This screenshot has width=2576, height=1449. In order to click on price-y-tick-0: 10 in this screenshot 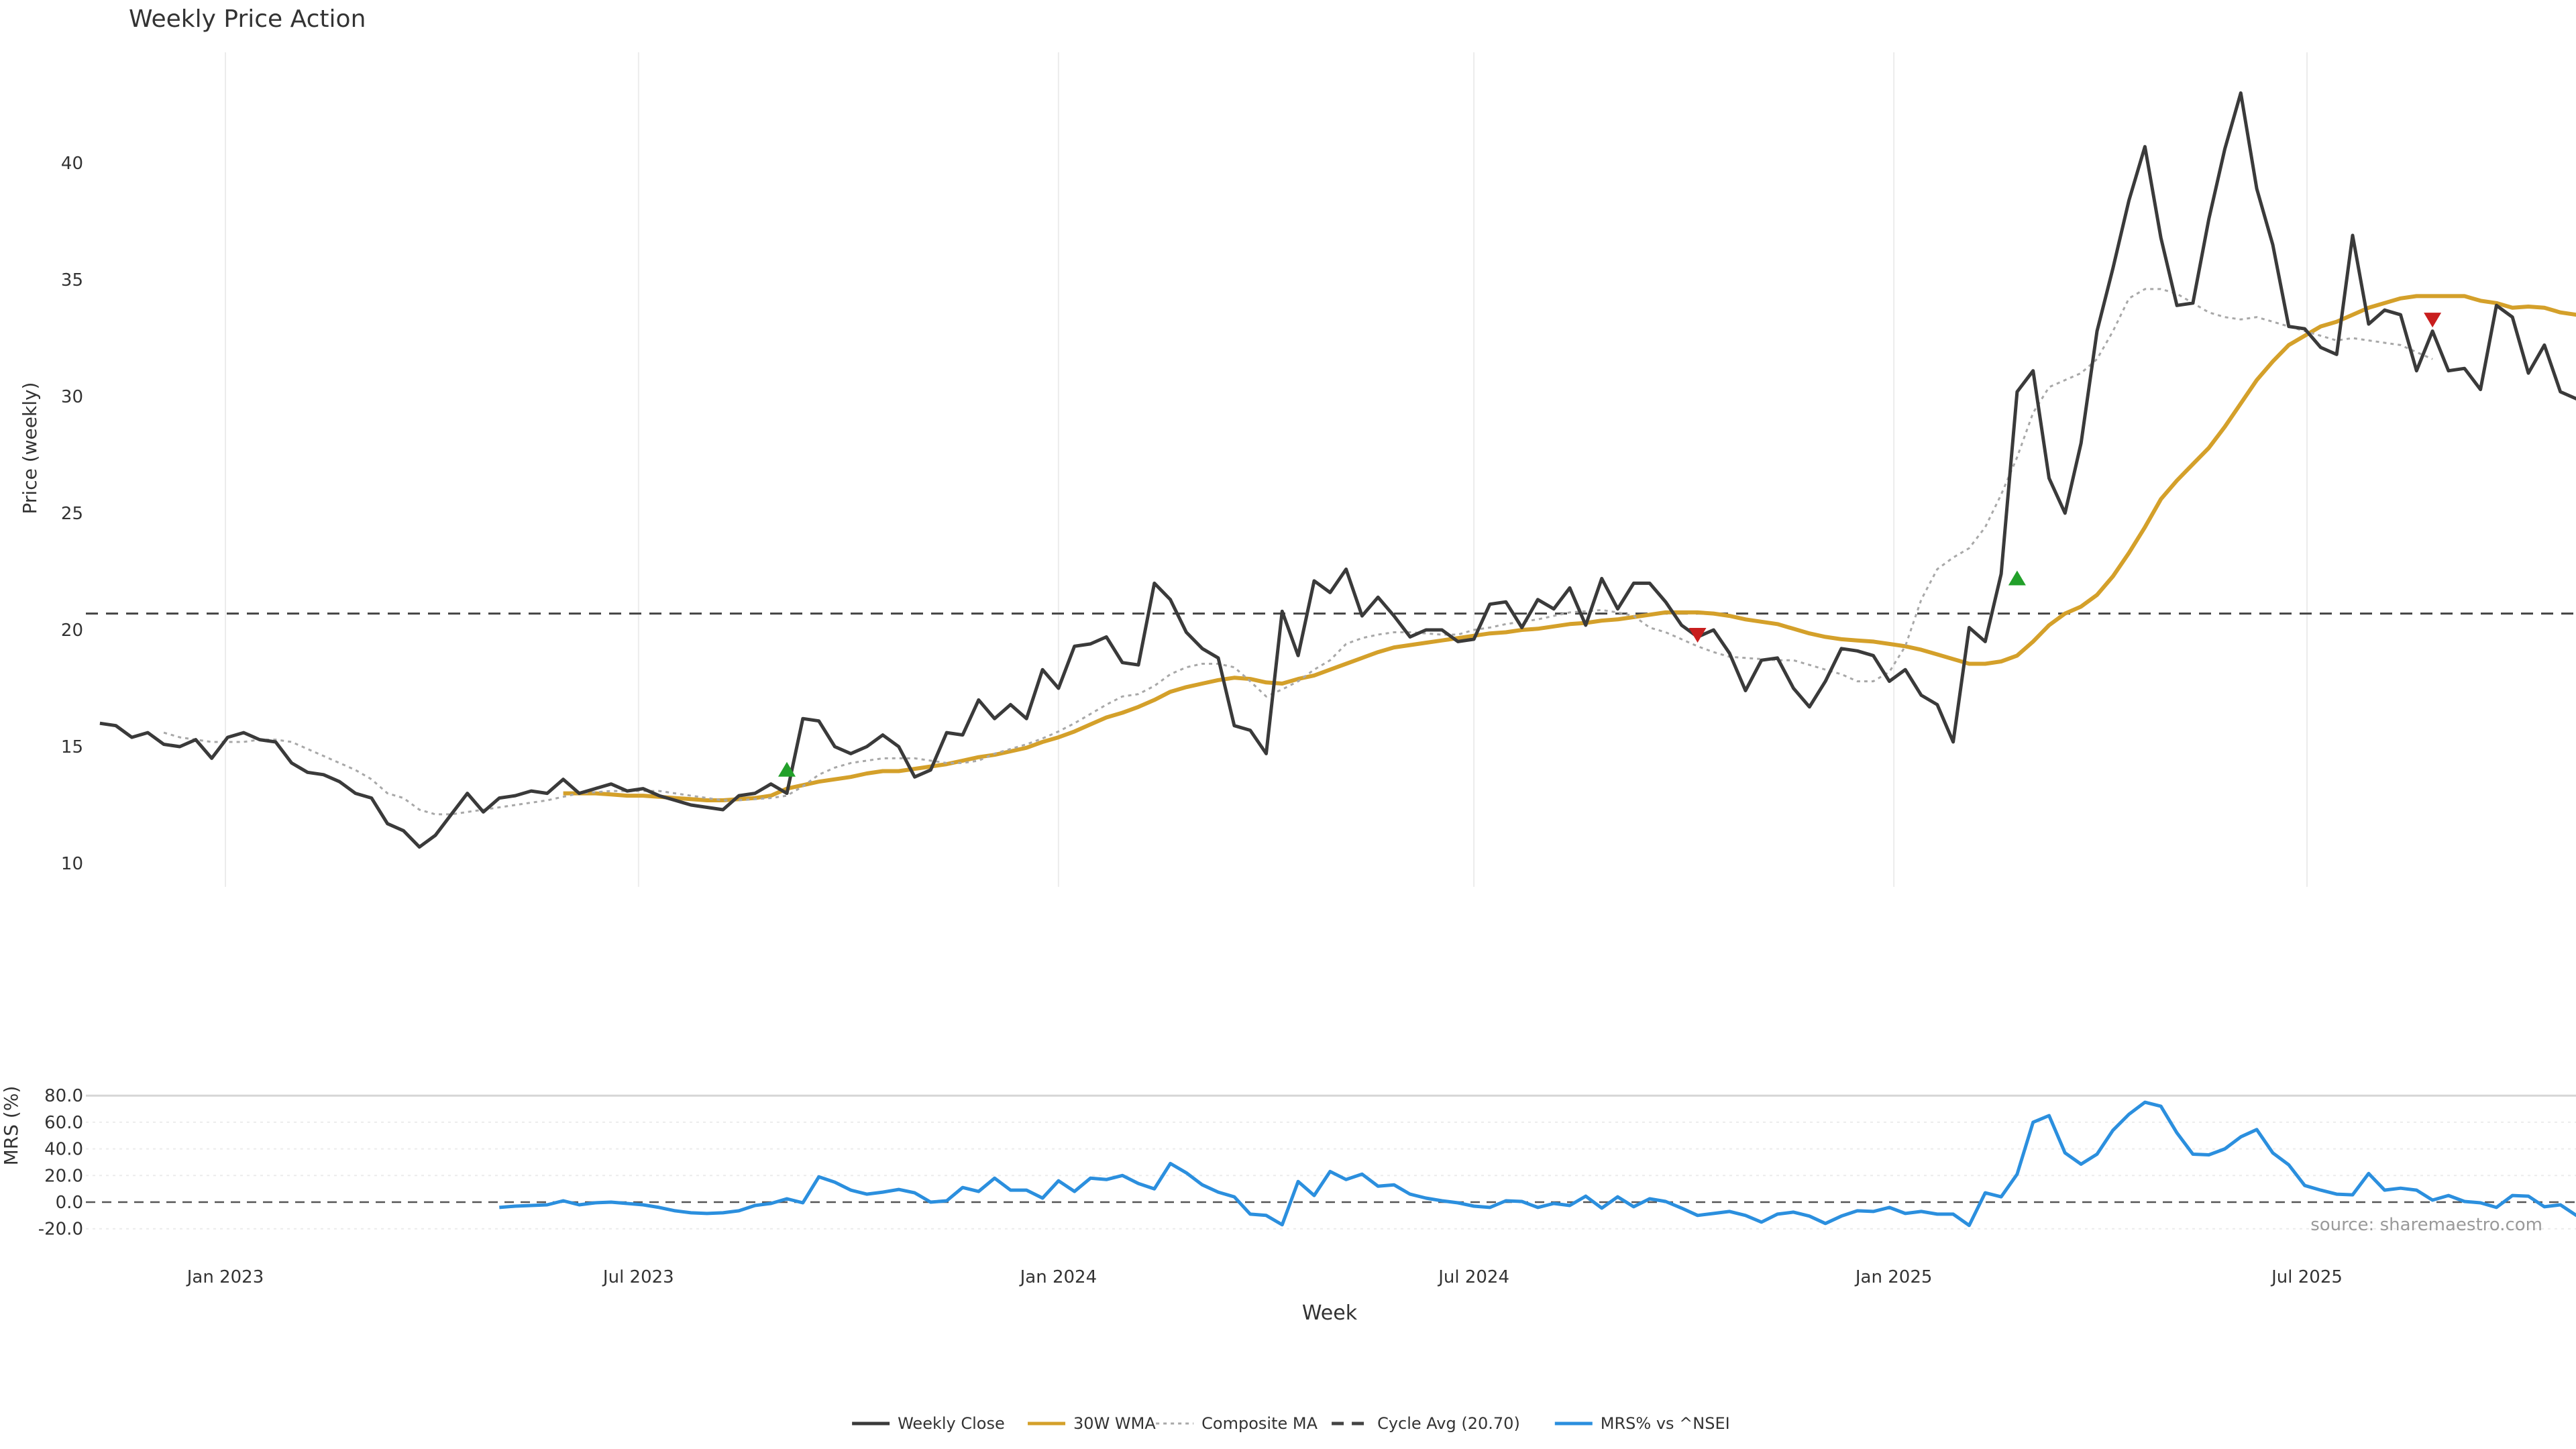, I will do `click(72, 864)`.